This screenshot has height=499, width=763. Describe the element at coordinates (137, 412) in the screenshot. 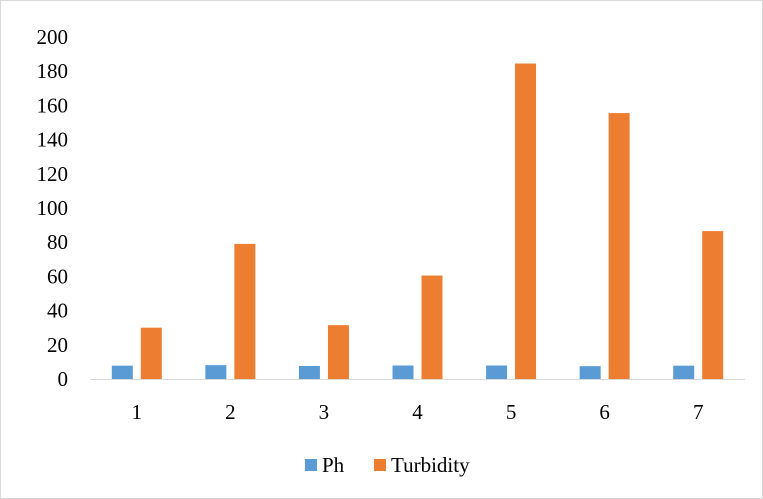

I see `x-category-label: 1` at that location.